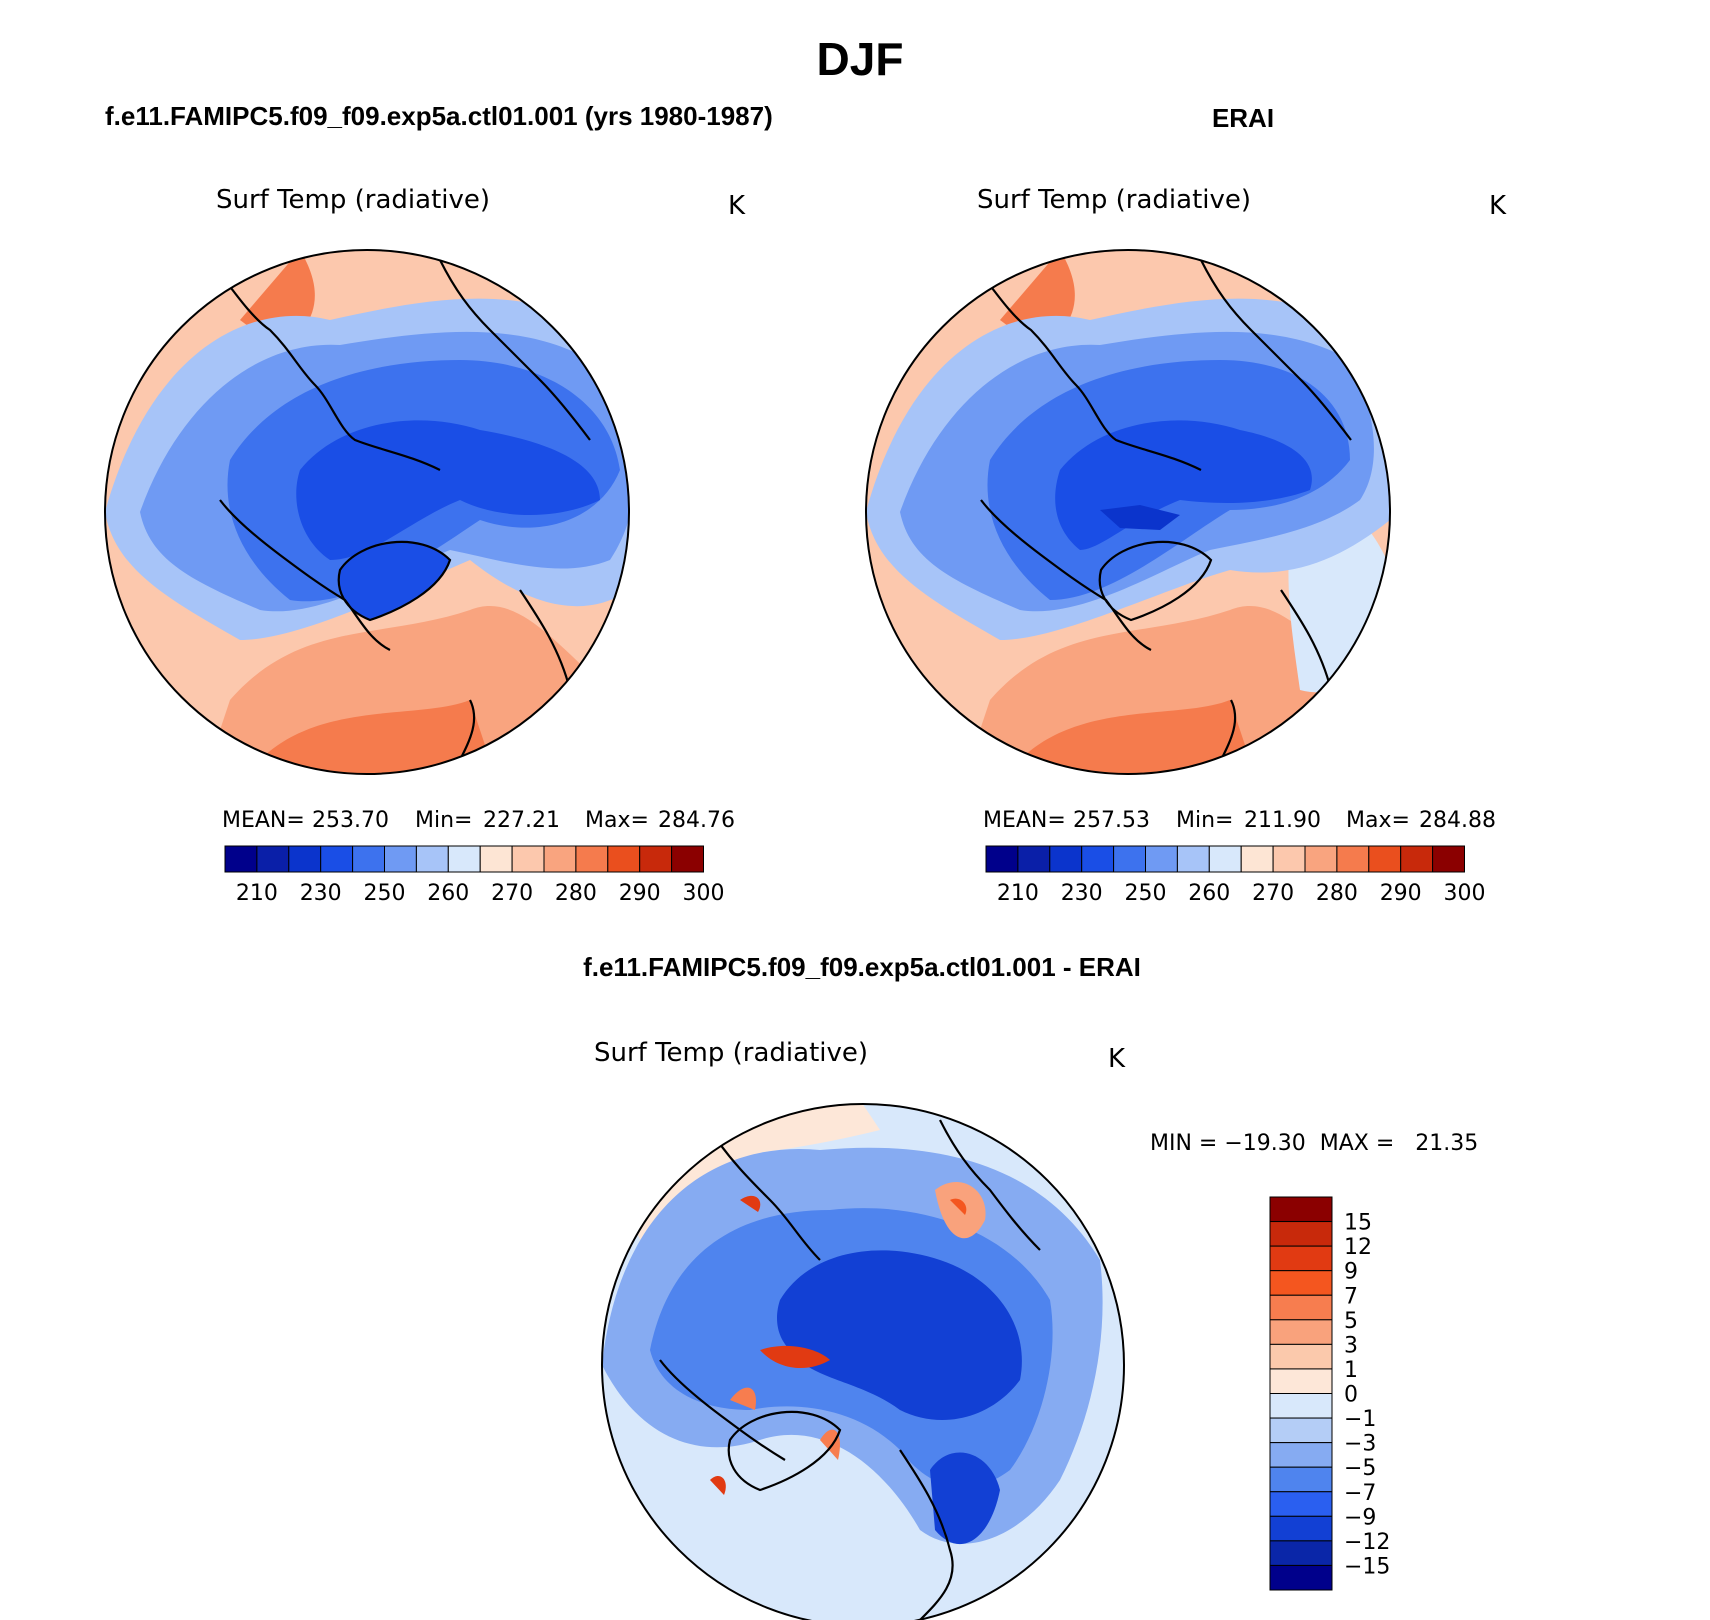 Image resolution: width=1710 pixels, height=1620 pixels. I want to click on colorbar-tick-label: −7, so click(1360, 1493).